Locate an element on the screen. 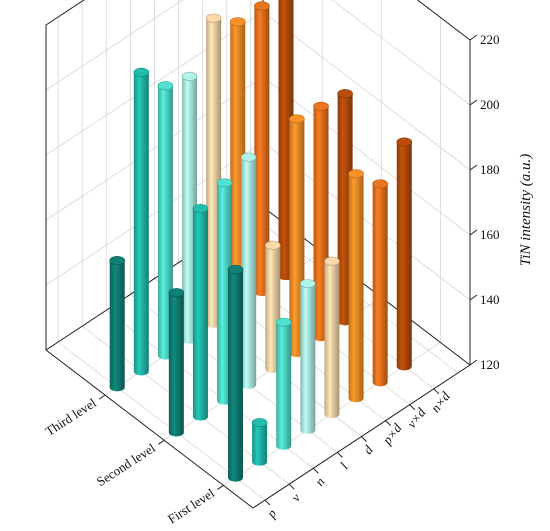 The image size is (550, 531). bar-p-second-level is located at coordinates (176, 362).